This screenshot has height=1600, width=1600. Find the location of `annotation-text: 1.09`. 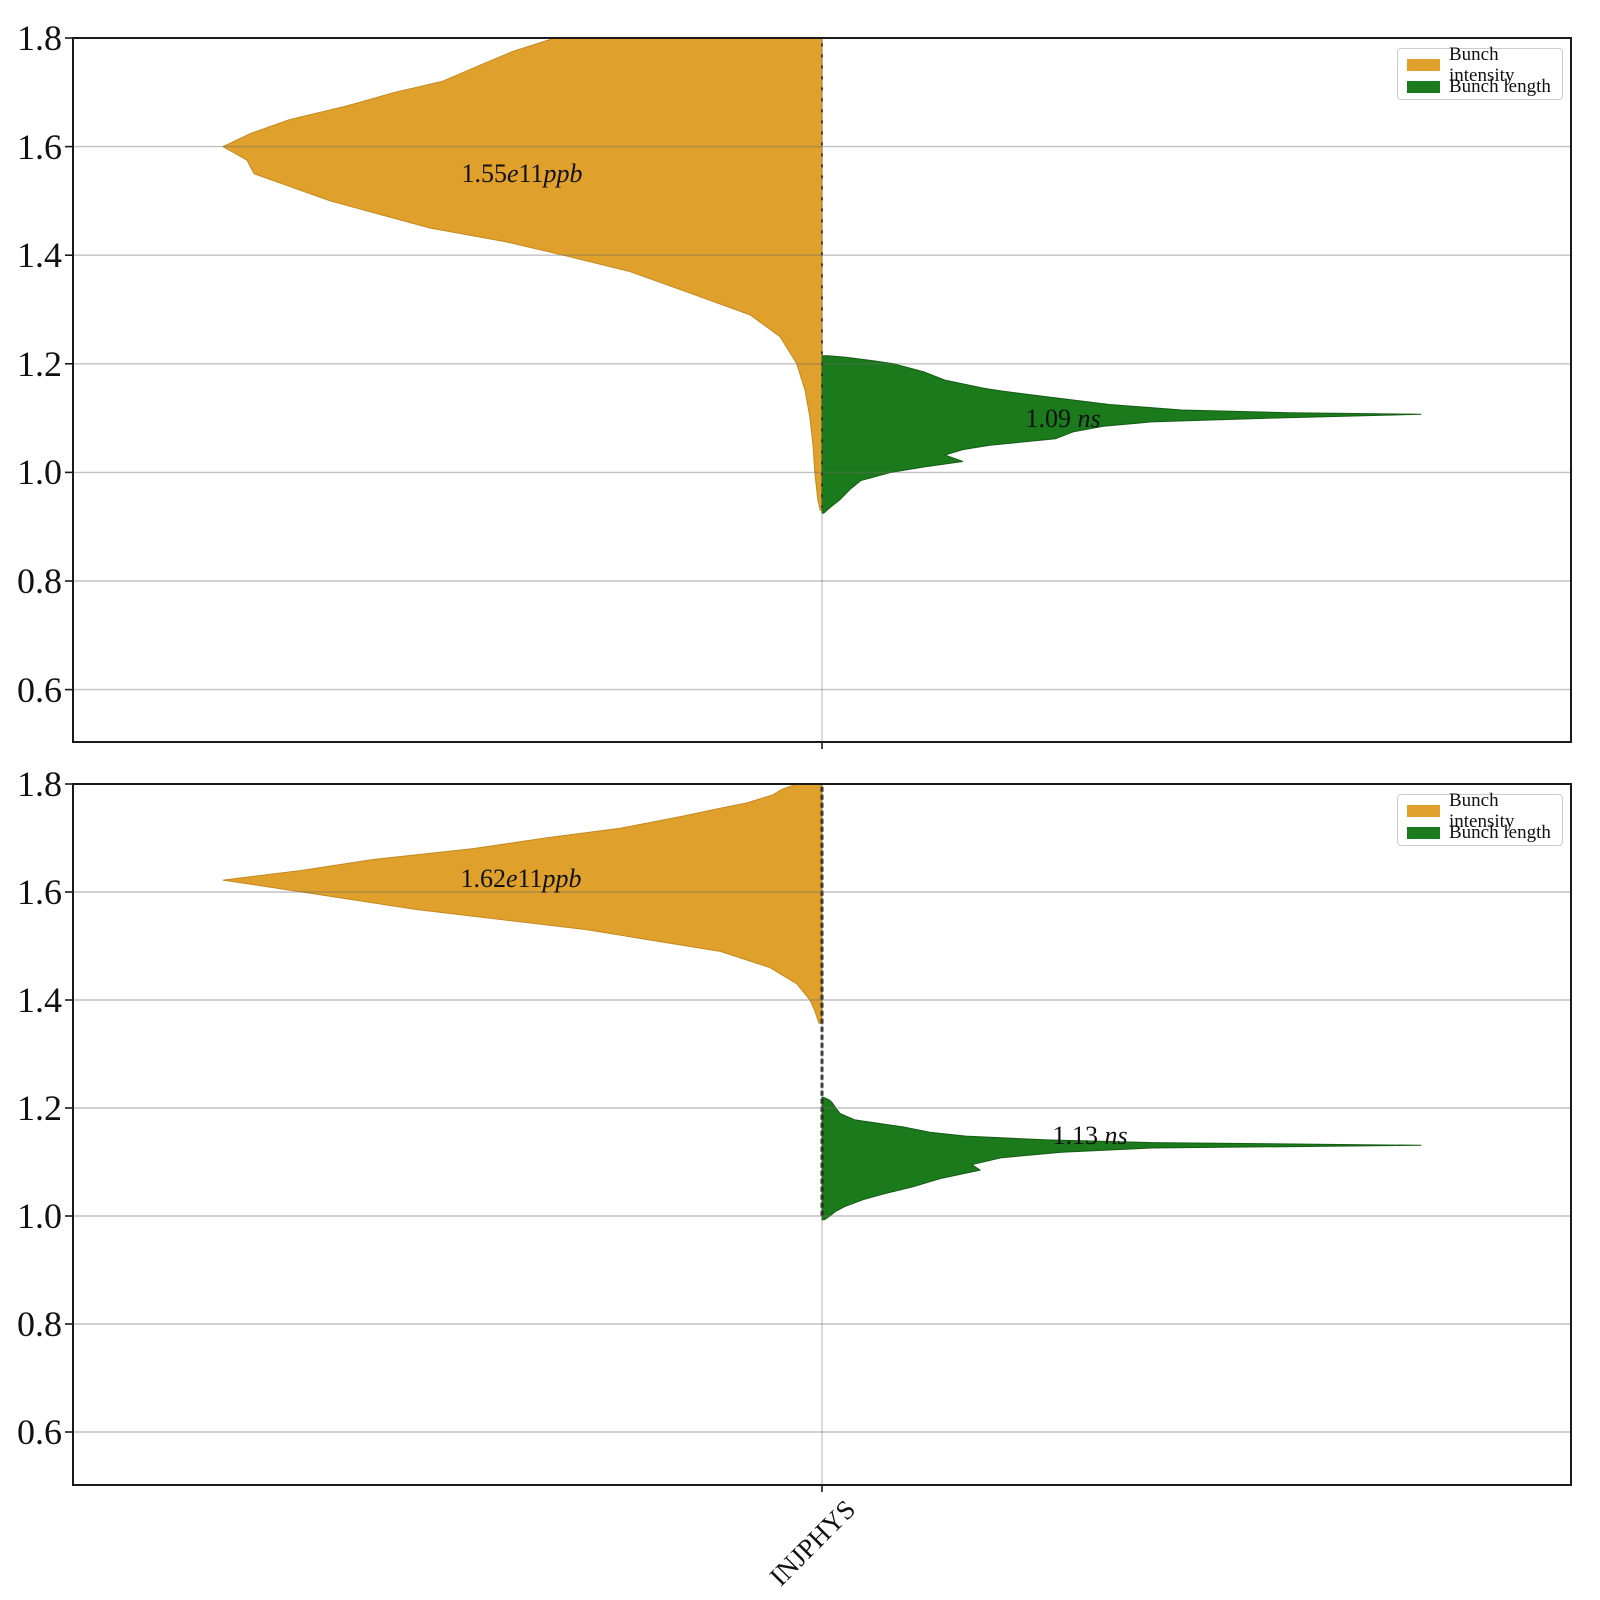

annotation-text: 1.09 is located at coordinates (1051, 418).